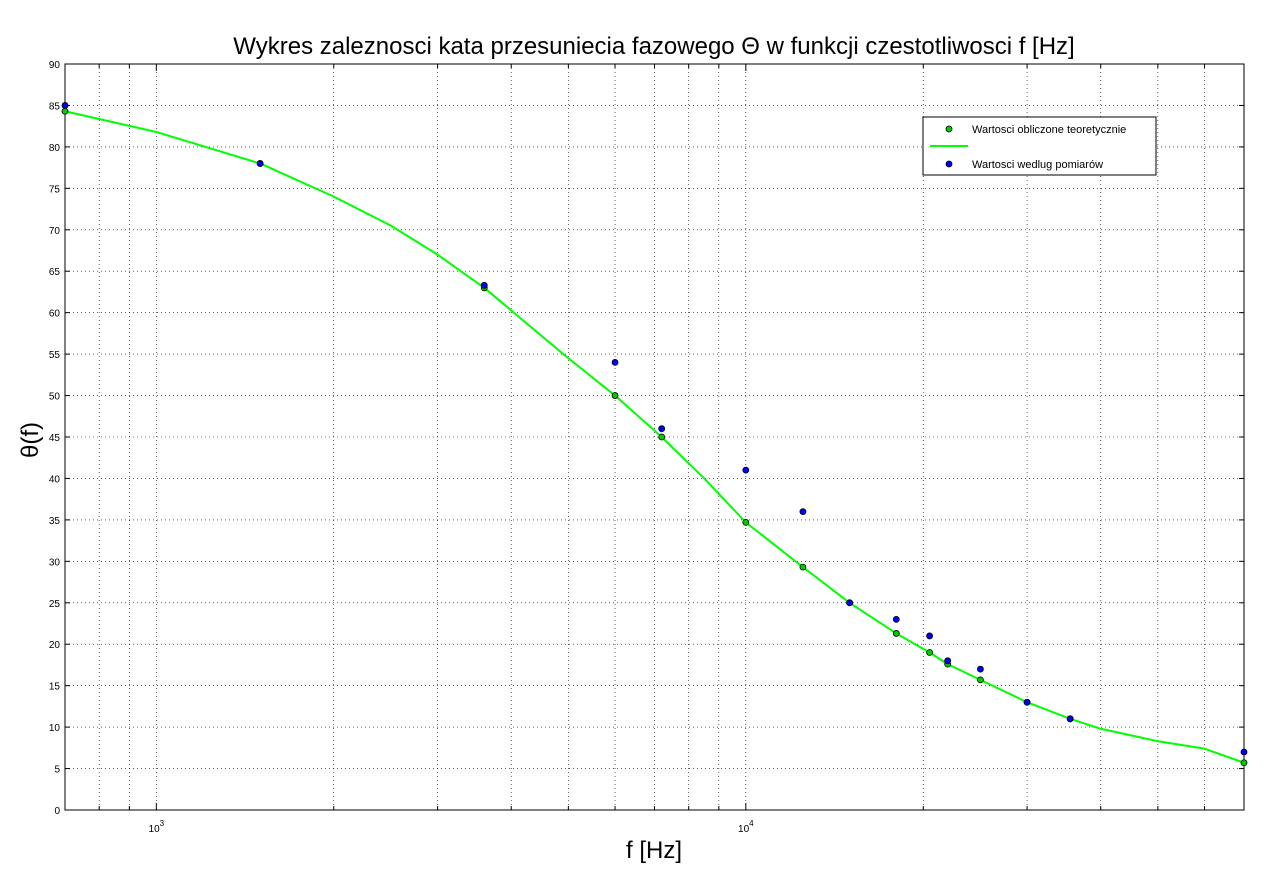  I want to click on y-tick-label: 50, so click(55, 397).